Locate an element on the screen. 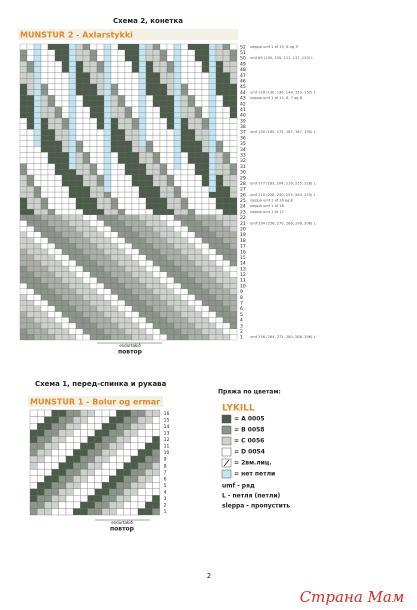  row-number: 7 is located at coordinates (241, 304).